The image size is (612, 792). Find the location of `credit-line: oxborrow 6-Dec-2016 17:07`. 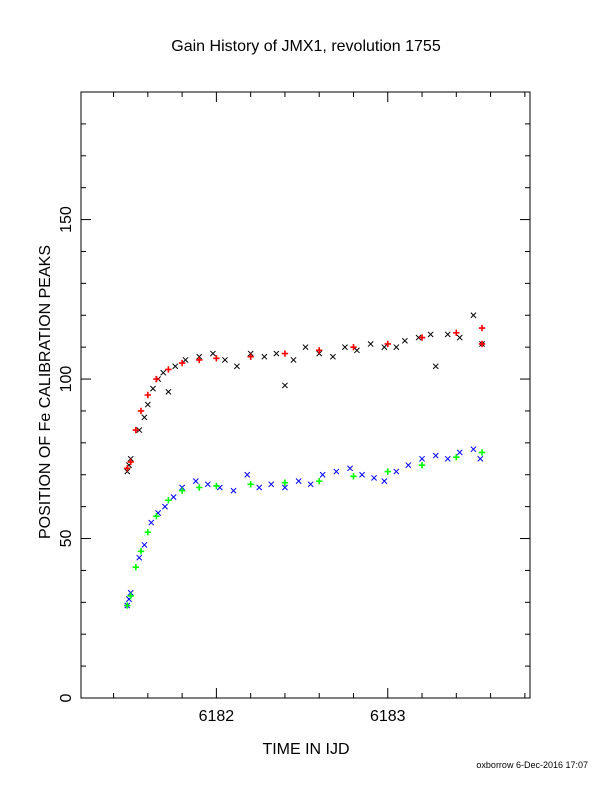

credit-line: oxborrow 6-Dec-2016 17:07 is located at coordinates (532, 765).